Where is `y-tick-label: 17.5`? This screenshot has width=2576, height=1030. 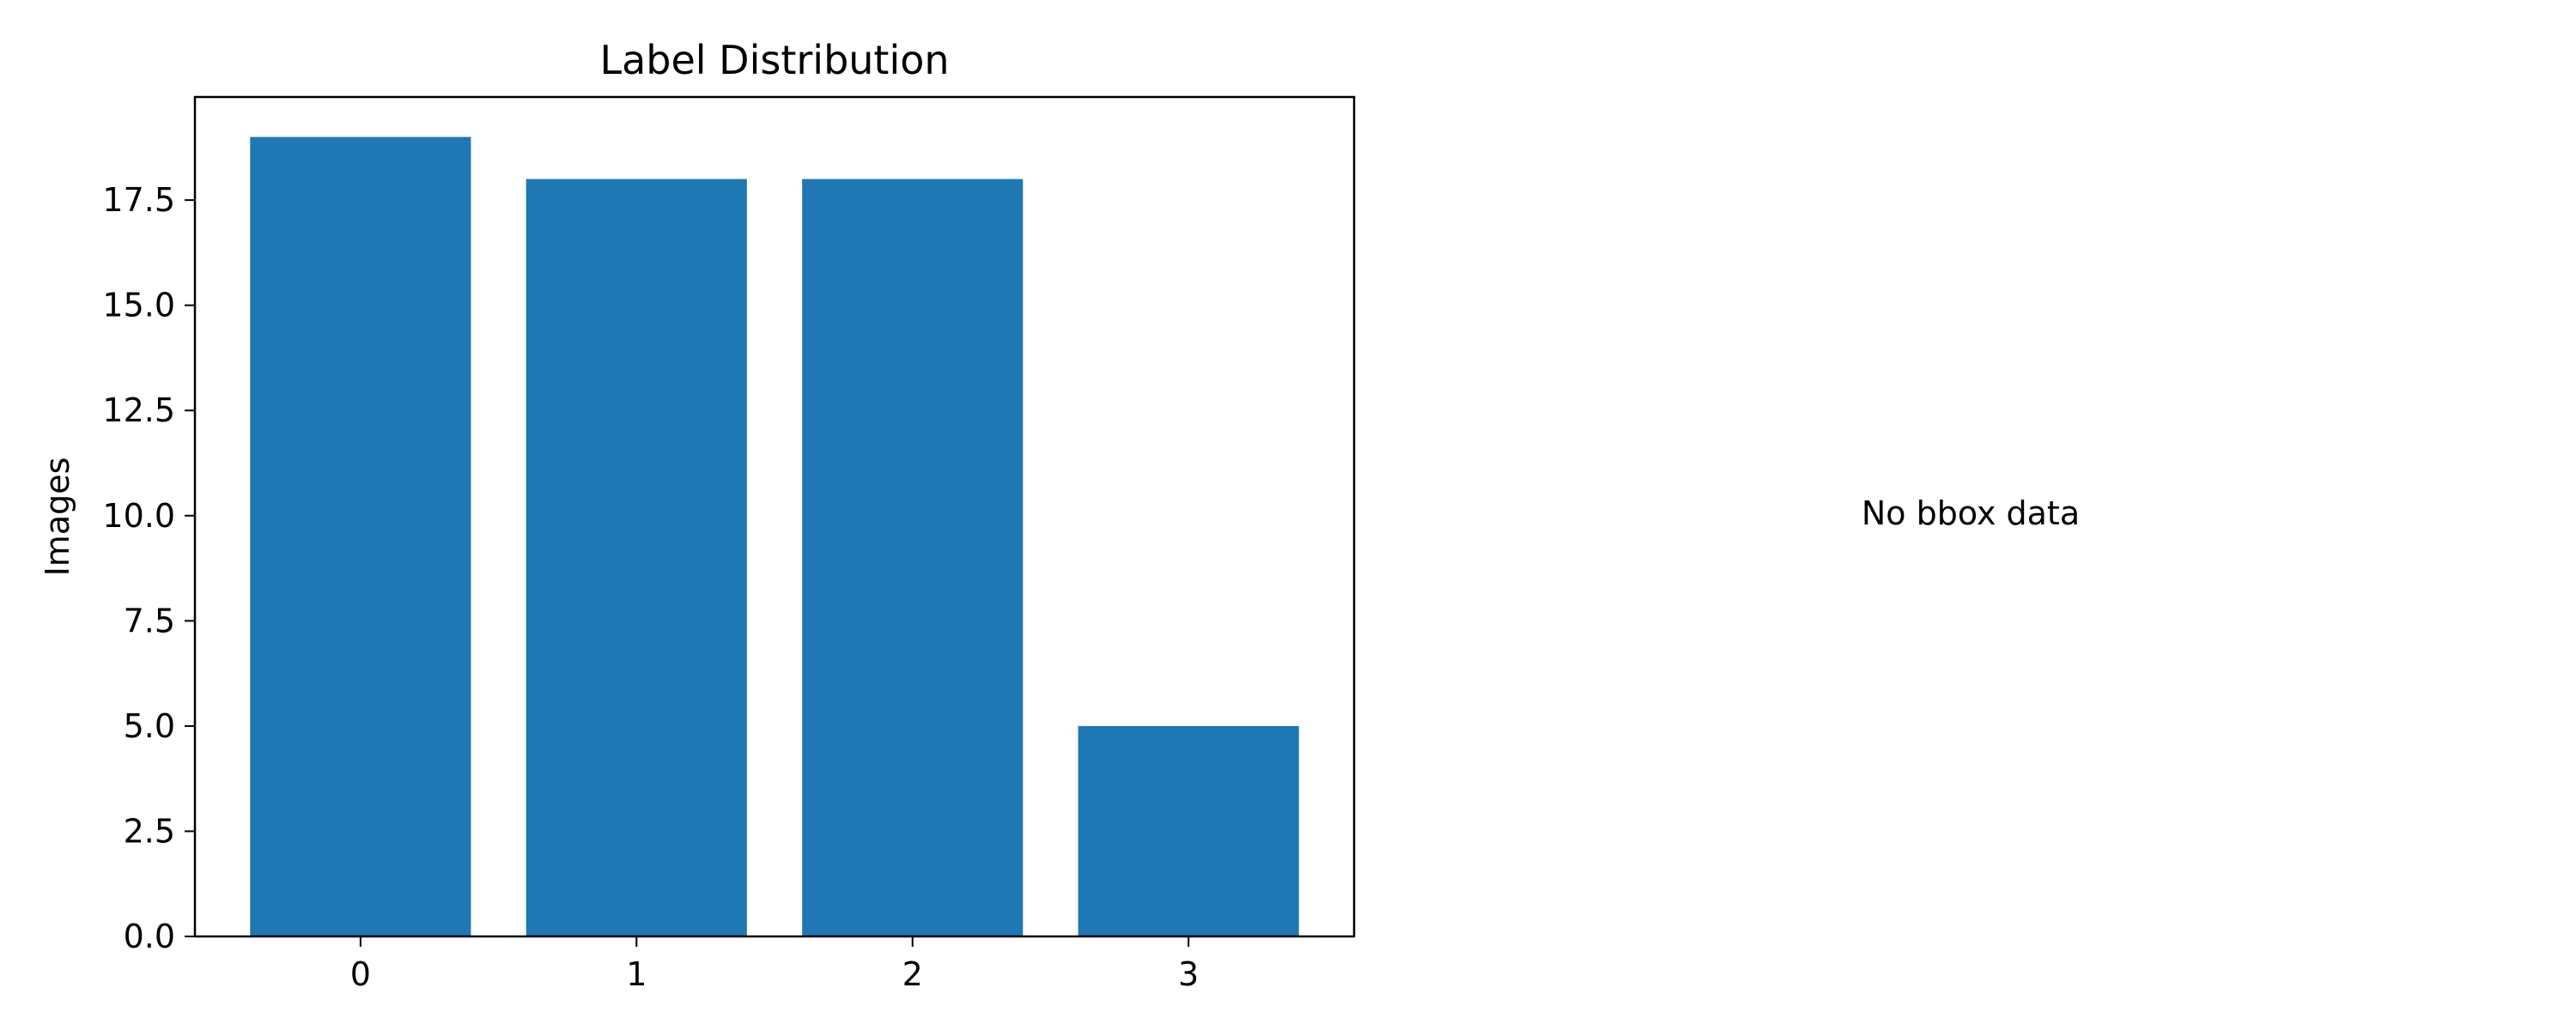 y-tick-label: 17.5 is located at coordinates (138, 200).